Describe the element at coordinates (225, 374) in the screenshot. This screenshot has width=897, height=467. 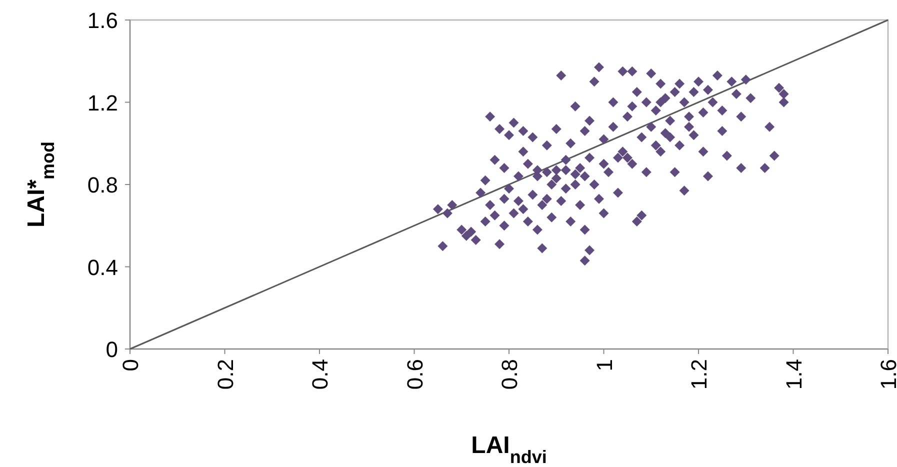
I see `x-tick-label: 0.2` at that location.